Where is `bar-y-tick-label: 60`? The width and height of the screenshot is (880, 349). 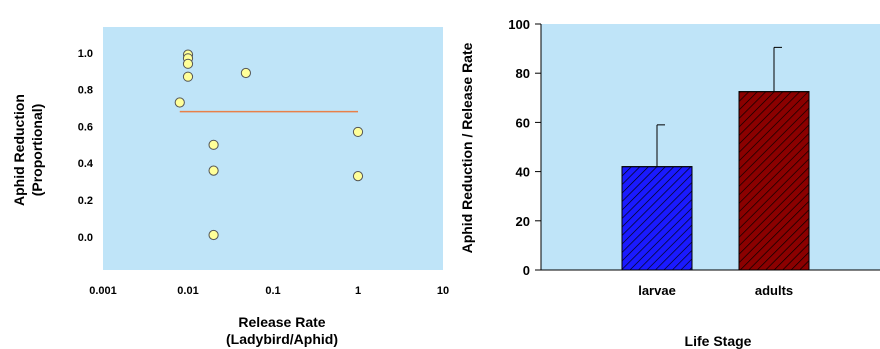
bar-y-tick-label: 60 is located at coordinates (523, 122).